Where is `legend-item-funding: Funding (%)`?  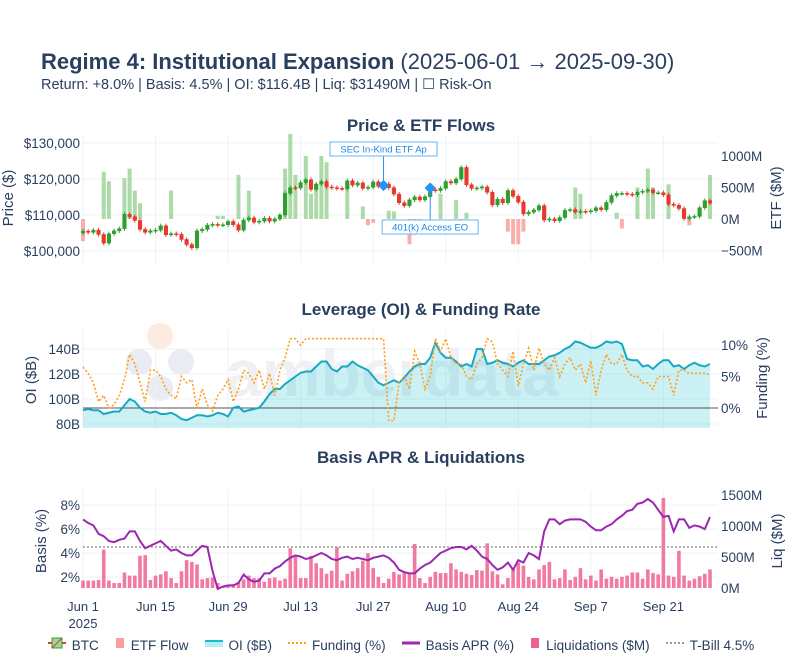 legend-item-funding: Funding (%) is located at coordinates (336, 645).